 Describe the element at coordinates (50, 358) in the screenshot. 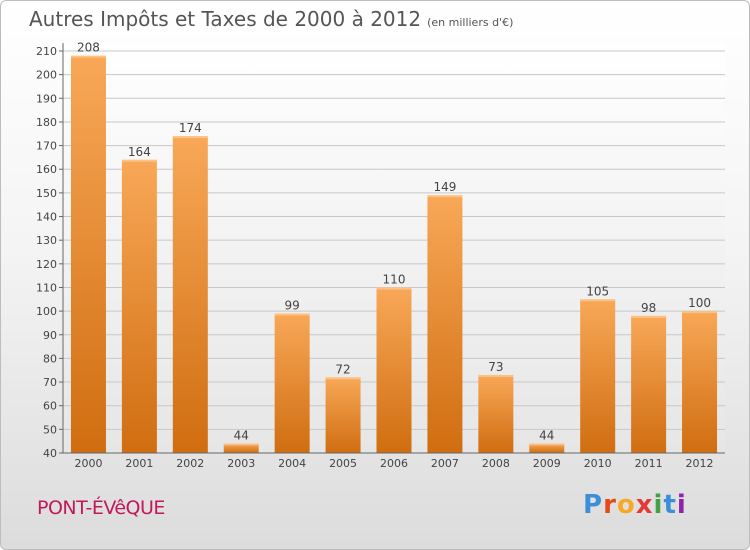

I see `y-tick-label: 80` at that location.